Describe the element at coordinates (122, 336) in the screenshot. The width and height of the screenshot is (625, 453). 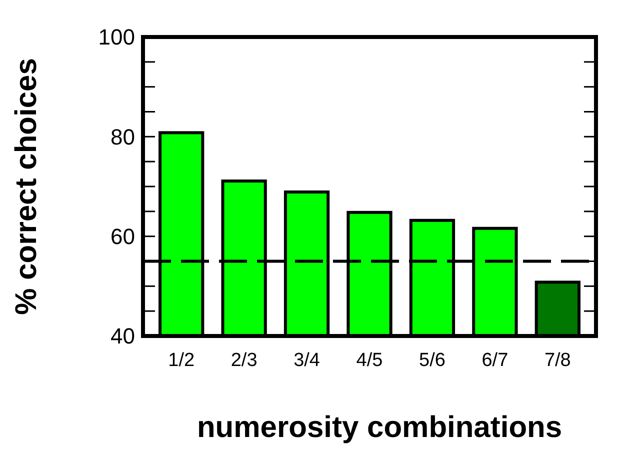
I see `y-tick-label: 40` at that location.